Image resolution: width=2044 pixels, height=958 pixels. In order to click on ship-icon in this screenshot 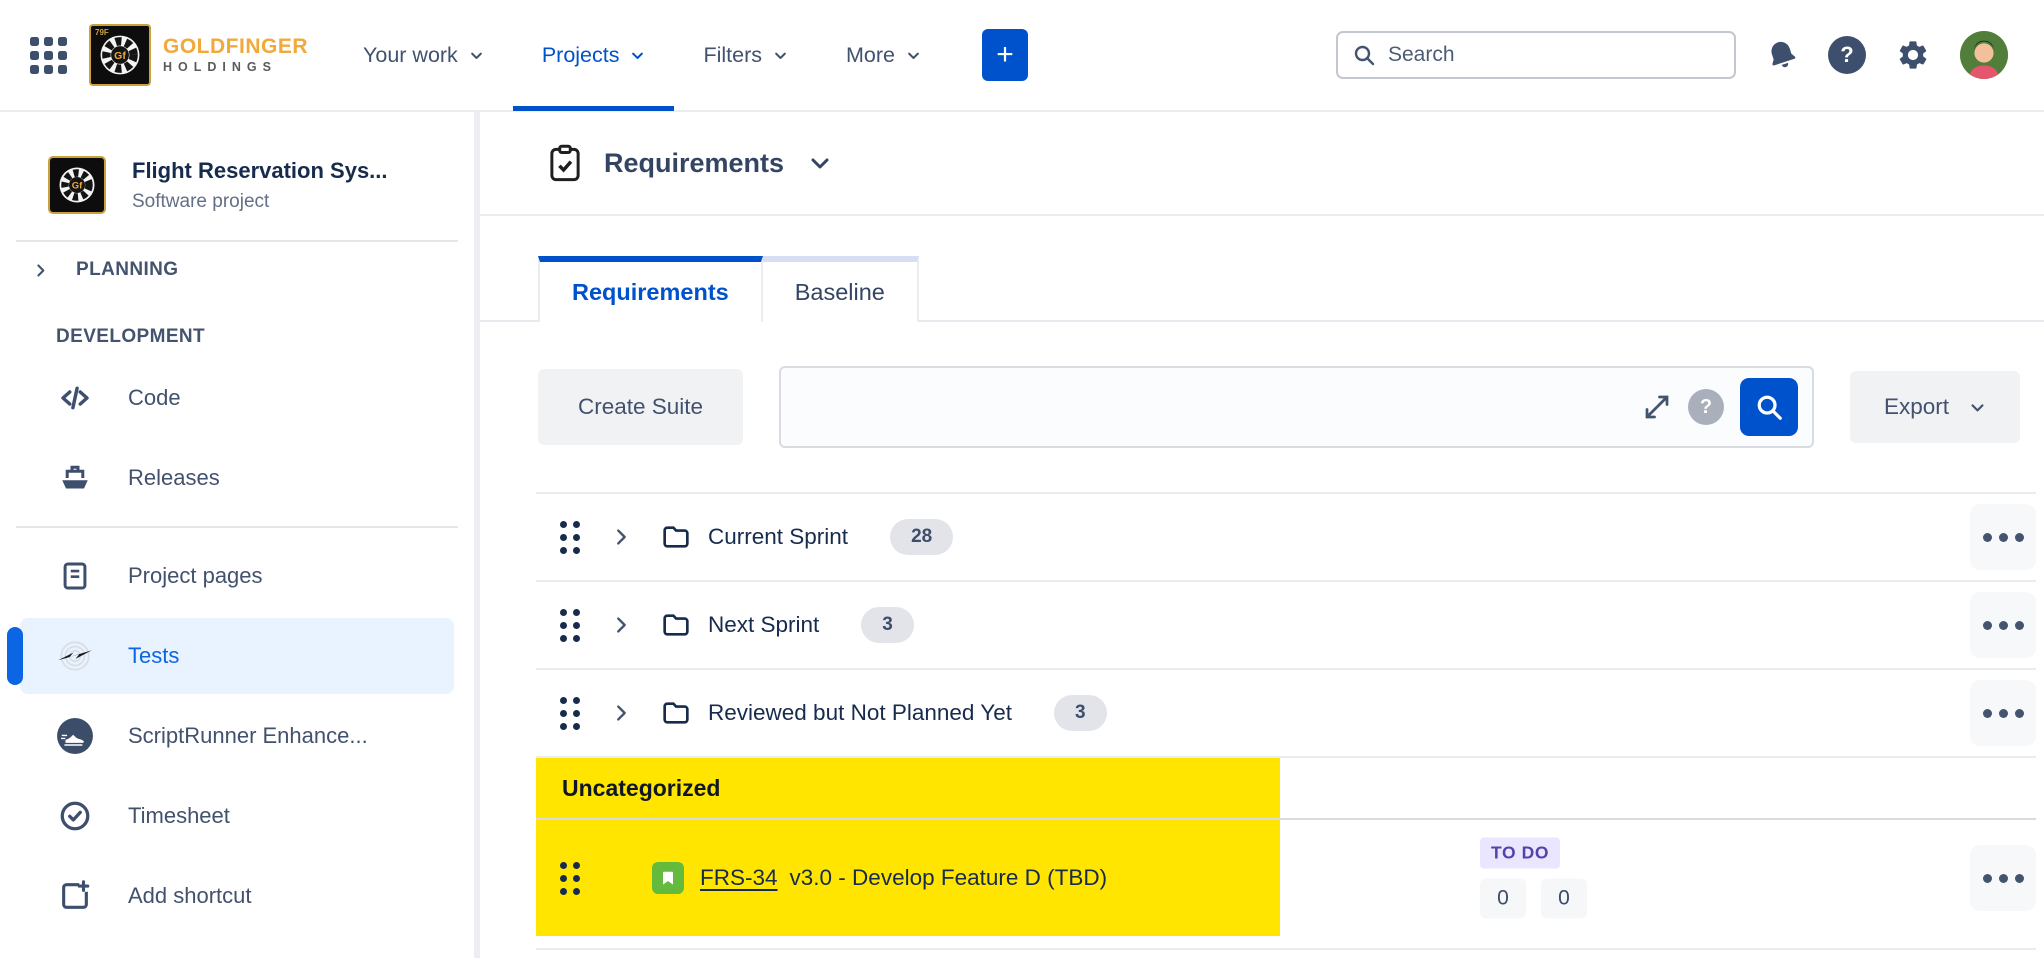, I will do `click(75, 478)`.